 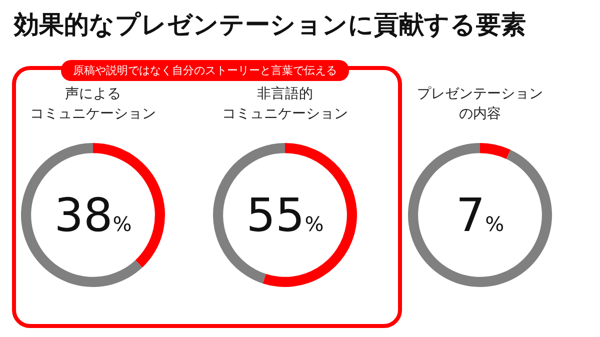 What do you see at coordinates (480, 94) in the screenshot?
I see `chart-title: プレゼンテーション` at bounding box center [480, 94].